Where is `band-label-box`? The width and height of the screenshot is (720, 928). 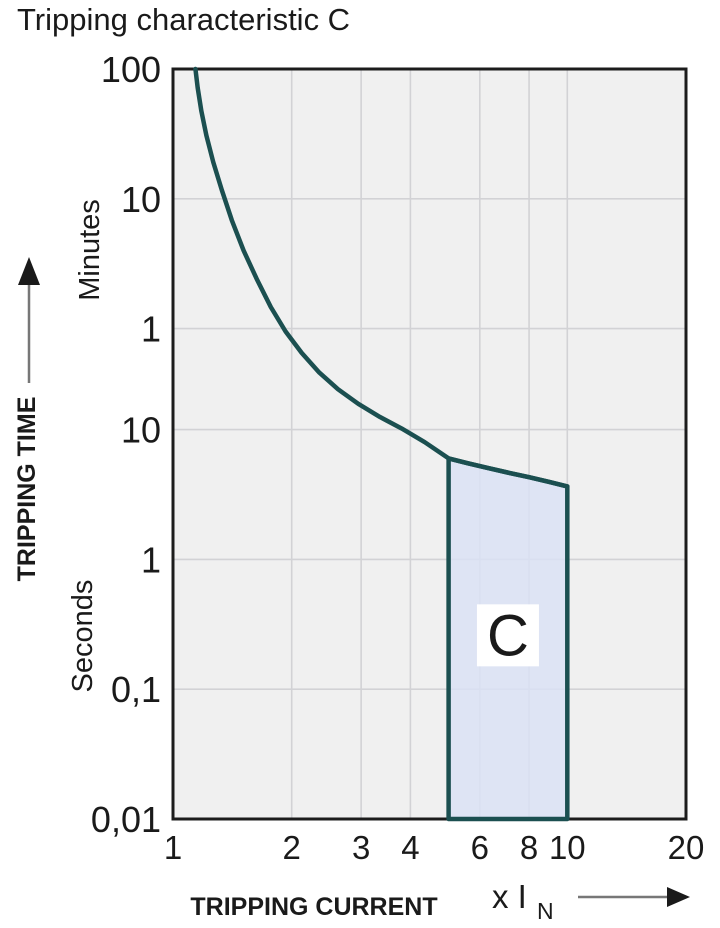
band-label-box is located at coordinates (507, 635).